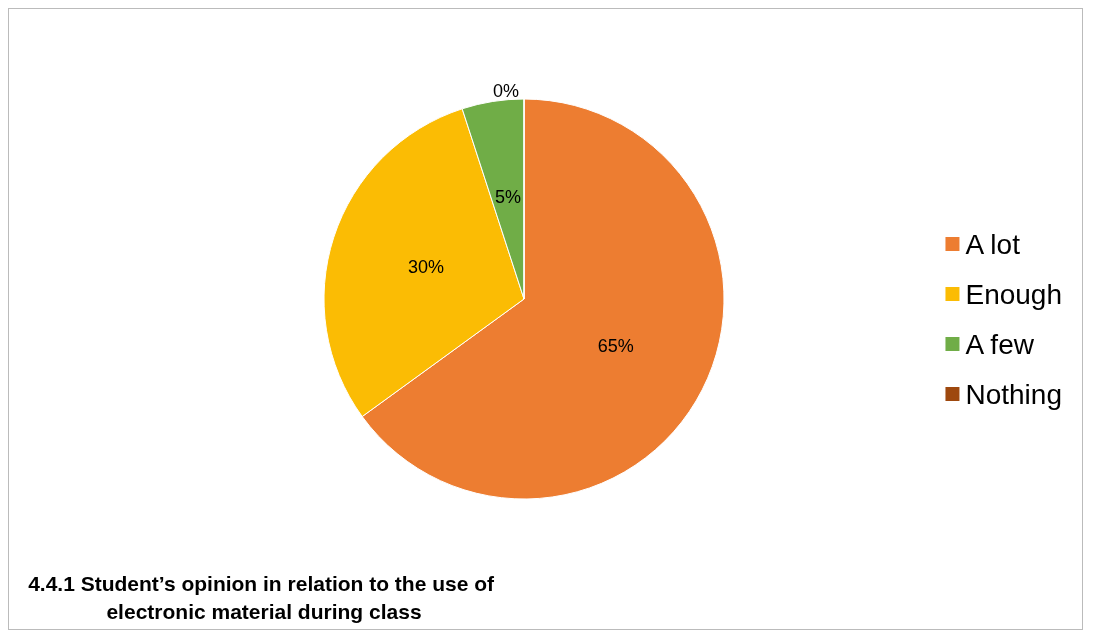  What do you see at coordinates (1013, 394) in the screenshot?
I see `legend-label: Nothing` at bounding box center [1013, 394].